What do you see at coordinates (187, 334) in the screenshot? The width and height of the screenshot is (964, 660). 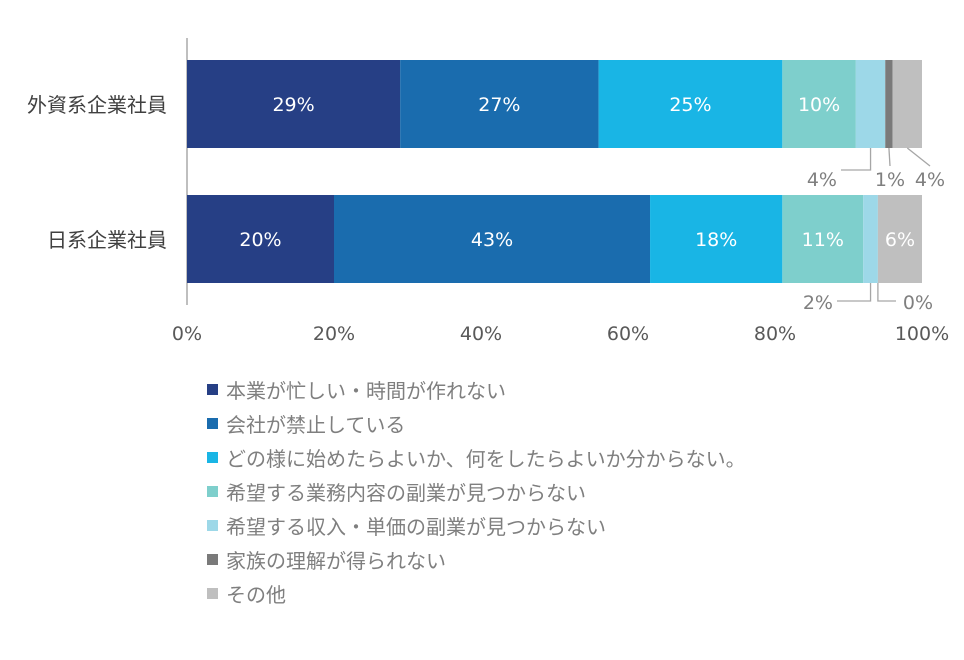 I see `x-tick-label: 0%` at bounding box center [187, 334].